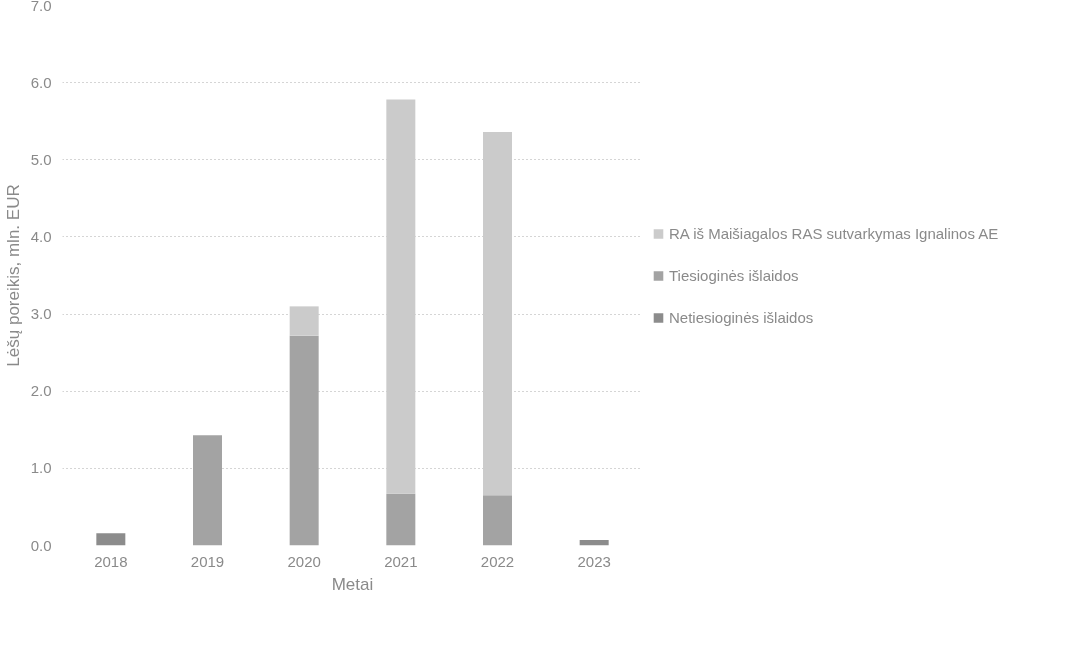 This screenshot has width=1069, height=657. I want to click on legend-label: Netiesioginės išlaidos, so click(741, 317).